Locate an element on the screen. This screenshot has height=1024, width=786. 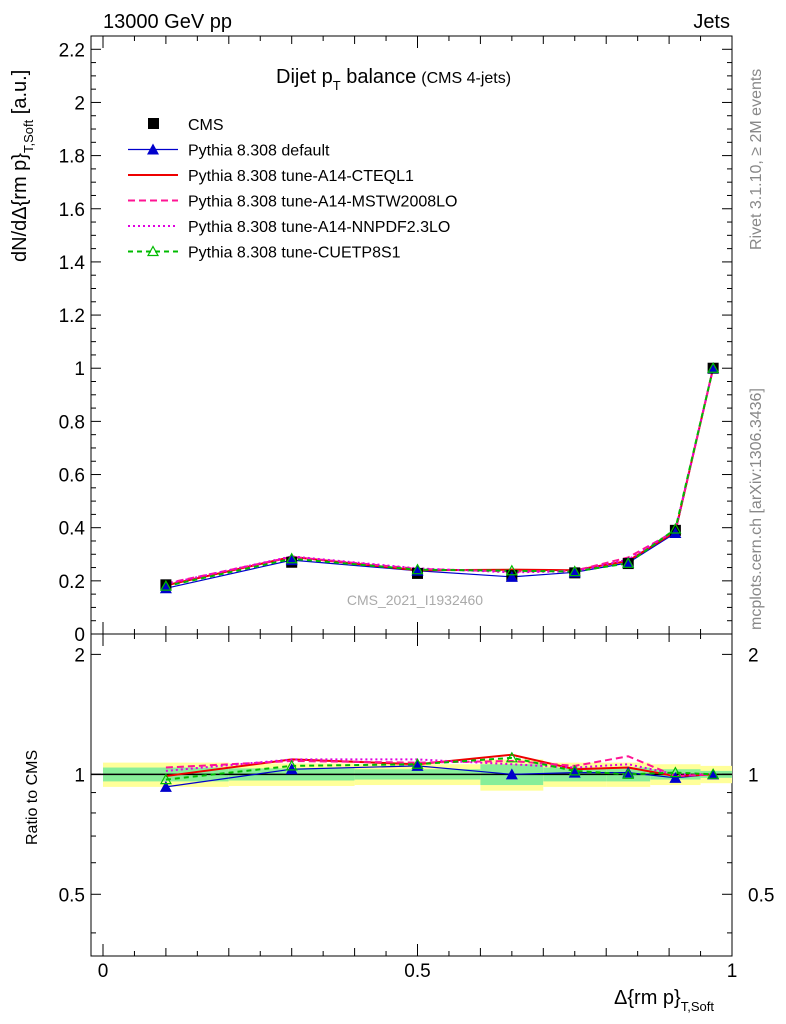
y-tick-label: 1.8 is located at coordinates (72, 157).